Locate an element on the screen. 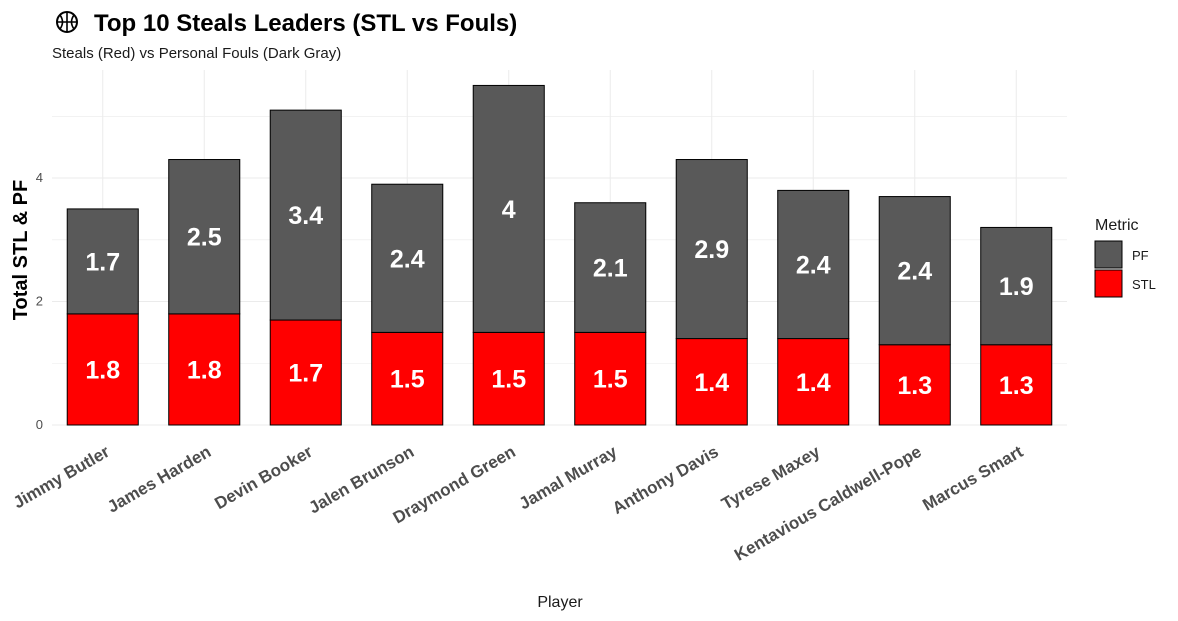 Image resolution: width=1178 pixels, height=621 pixels. bar-label-pf: 2.5 is located at coordinates (204, 238).